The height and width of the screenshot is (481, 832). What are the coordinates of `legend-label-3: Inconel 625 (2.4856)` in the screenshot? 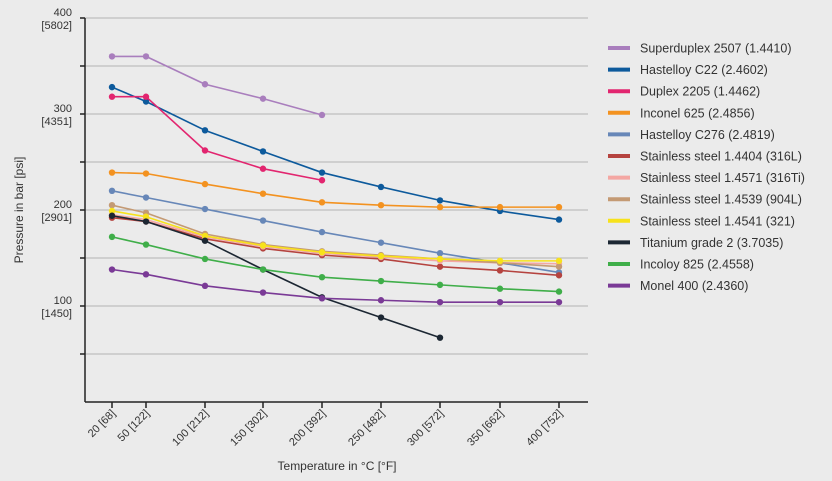 It's located at (697, 113).